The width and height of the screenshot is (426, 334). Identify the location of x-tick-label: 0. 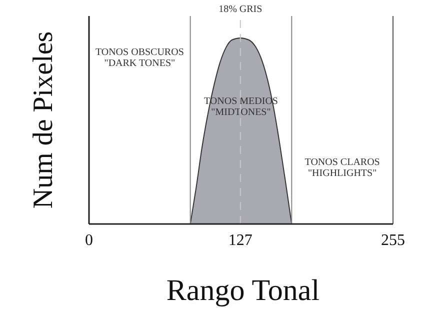
(89, 240).